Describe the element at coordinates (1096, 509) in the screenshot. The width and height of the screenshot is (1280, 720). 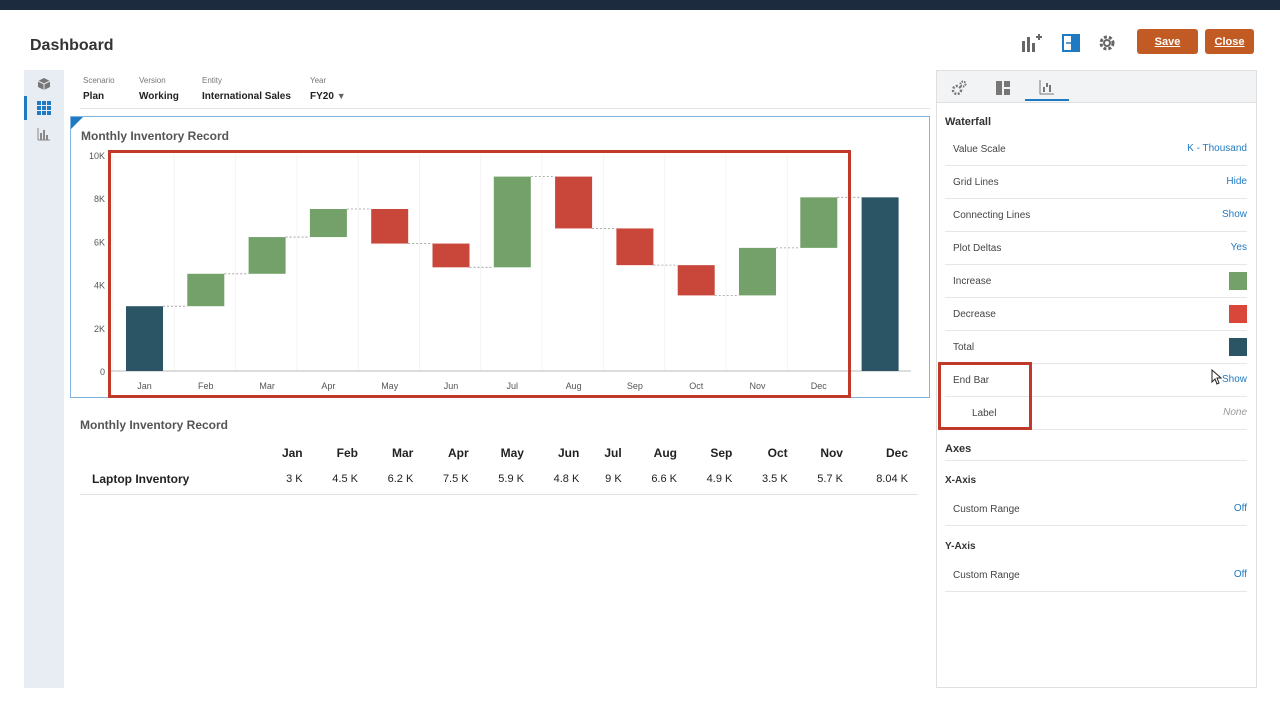
I see `prop-x-custom-range: Custom Range Off` at that location.